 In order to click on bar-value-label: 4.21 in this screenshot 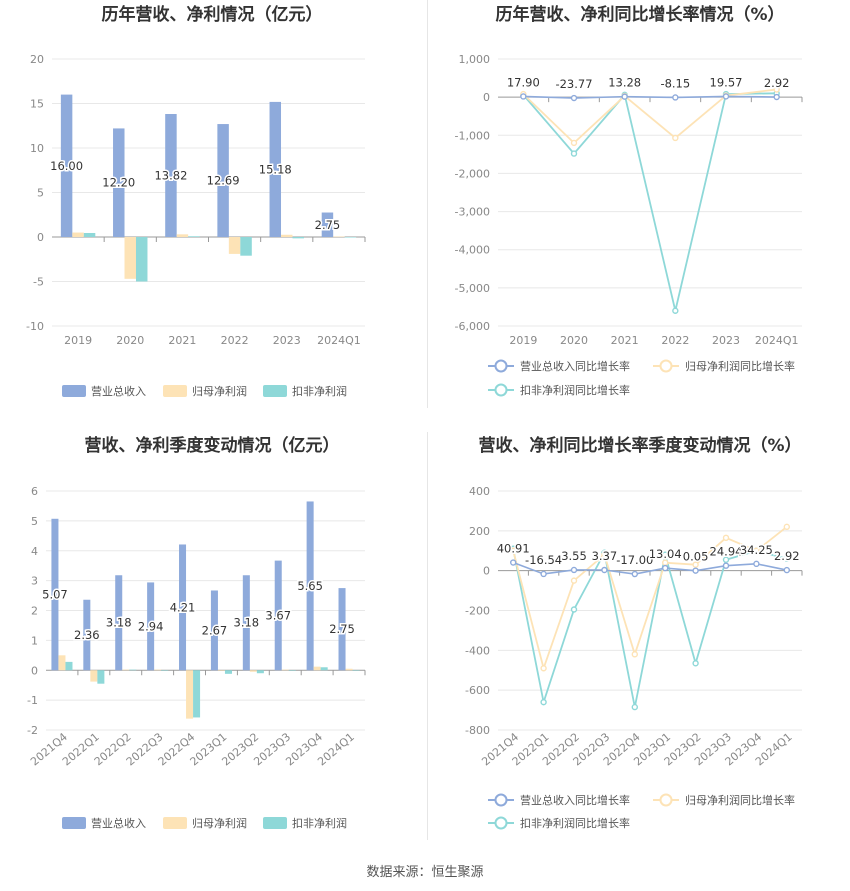, I will do `click(183, 607)`.